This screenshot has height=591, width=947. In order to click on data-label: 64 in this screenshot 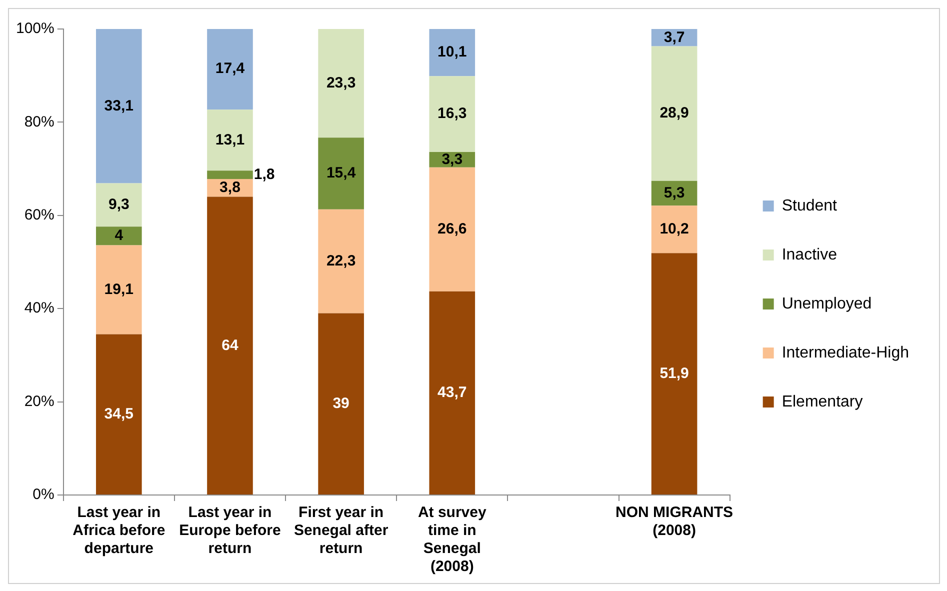, I will do `click(230, 345)`.